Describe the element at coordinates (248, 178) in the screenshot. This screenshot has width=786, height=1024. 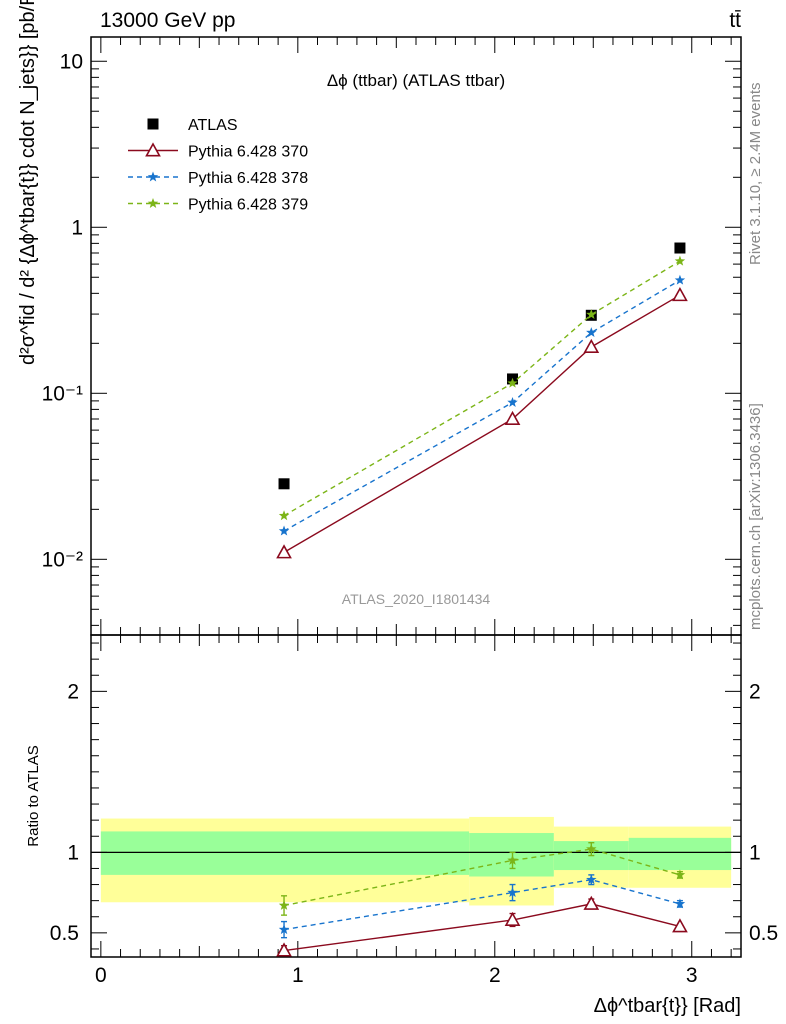
I see `legend-label: Pythia 6.428 378` at that location.